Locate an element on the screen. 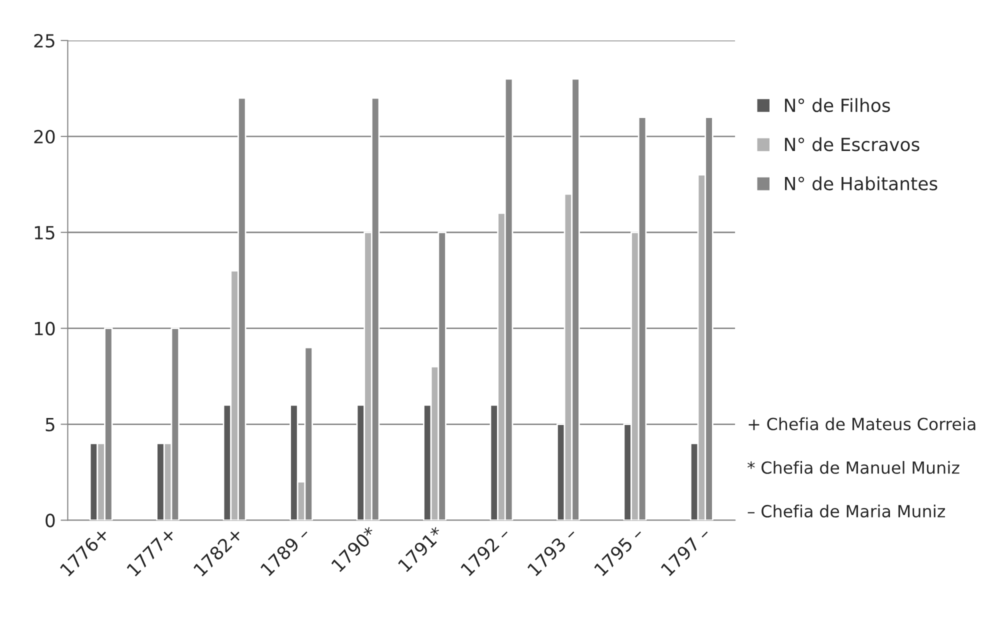 The width and height of the screenshot is (996, 623). y-tick-label: 20 is located at coordinates (44, 137).